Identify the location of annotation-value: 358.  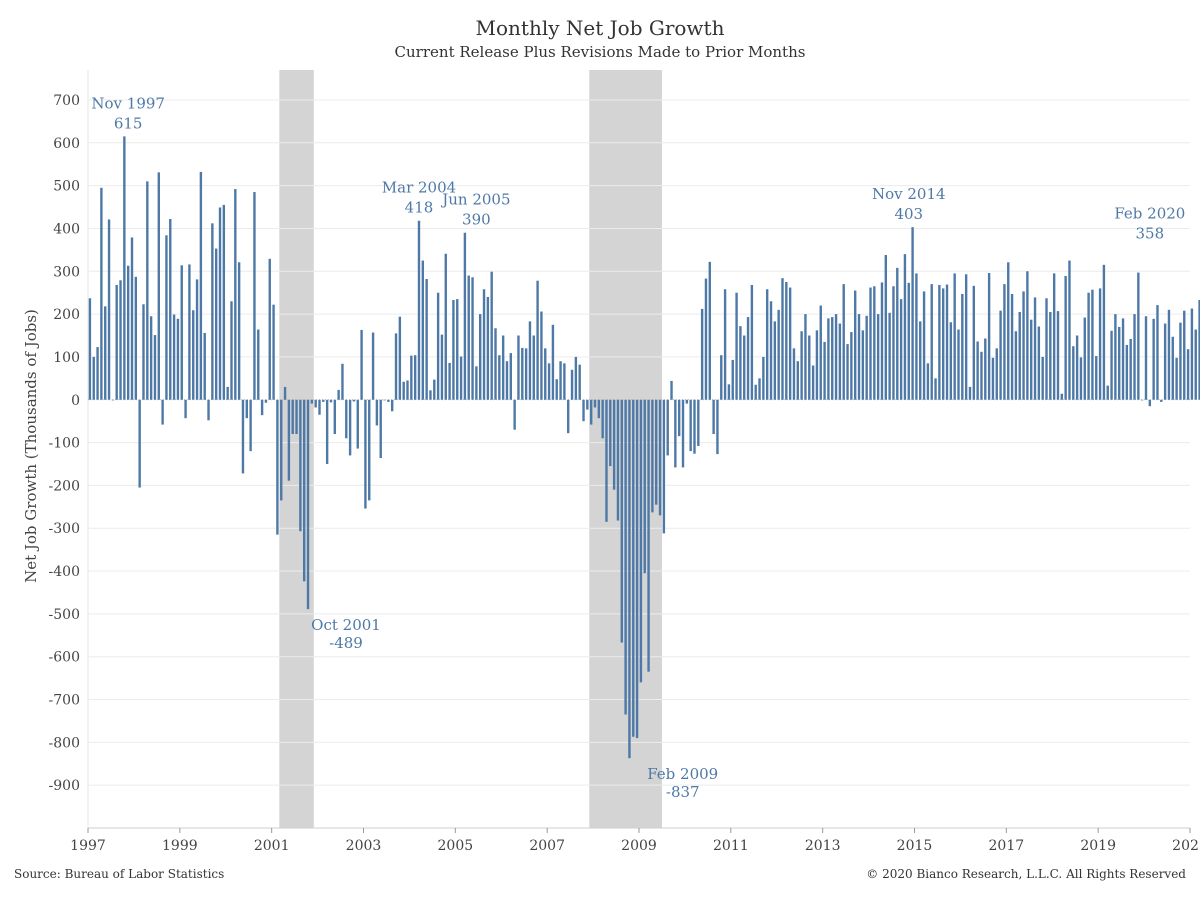
(1150, 233).